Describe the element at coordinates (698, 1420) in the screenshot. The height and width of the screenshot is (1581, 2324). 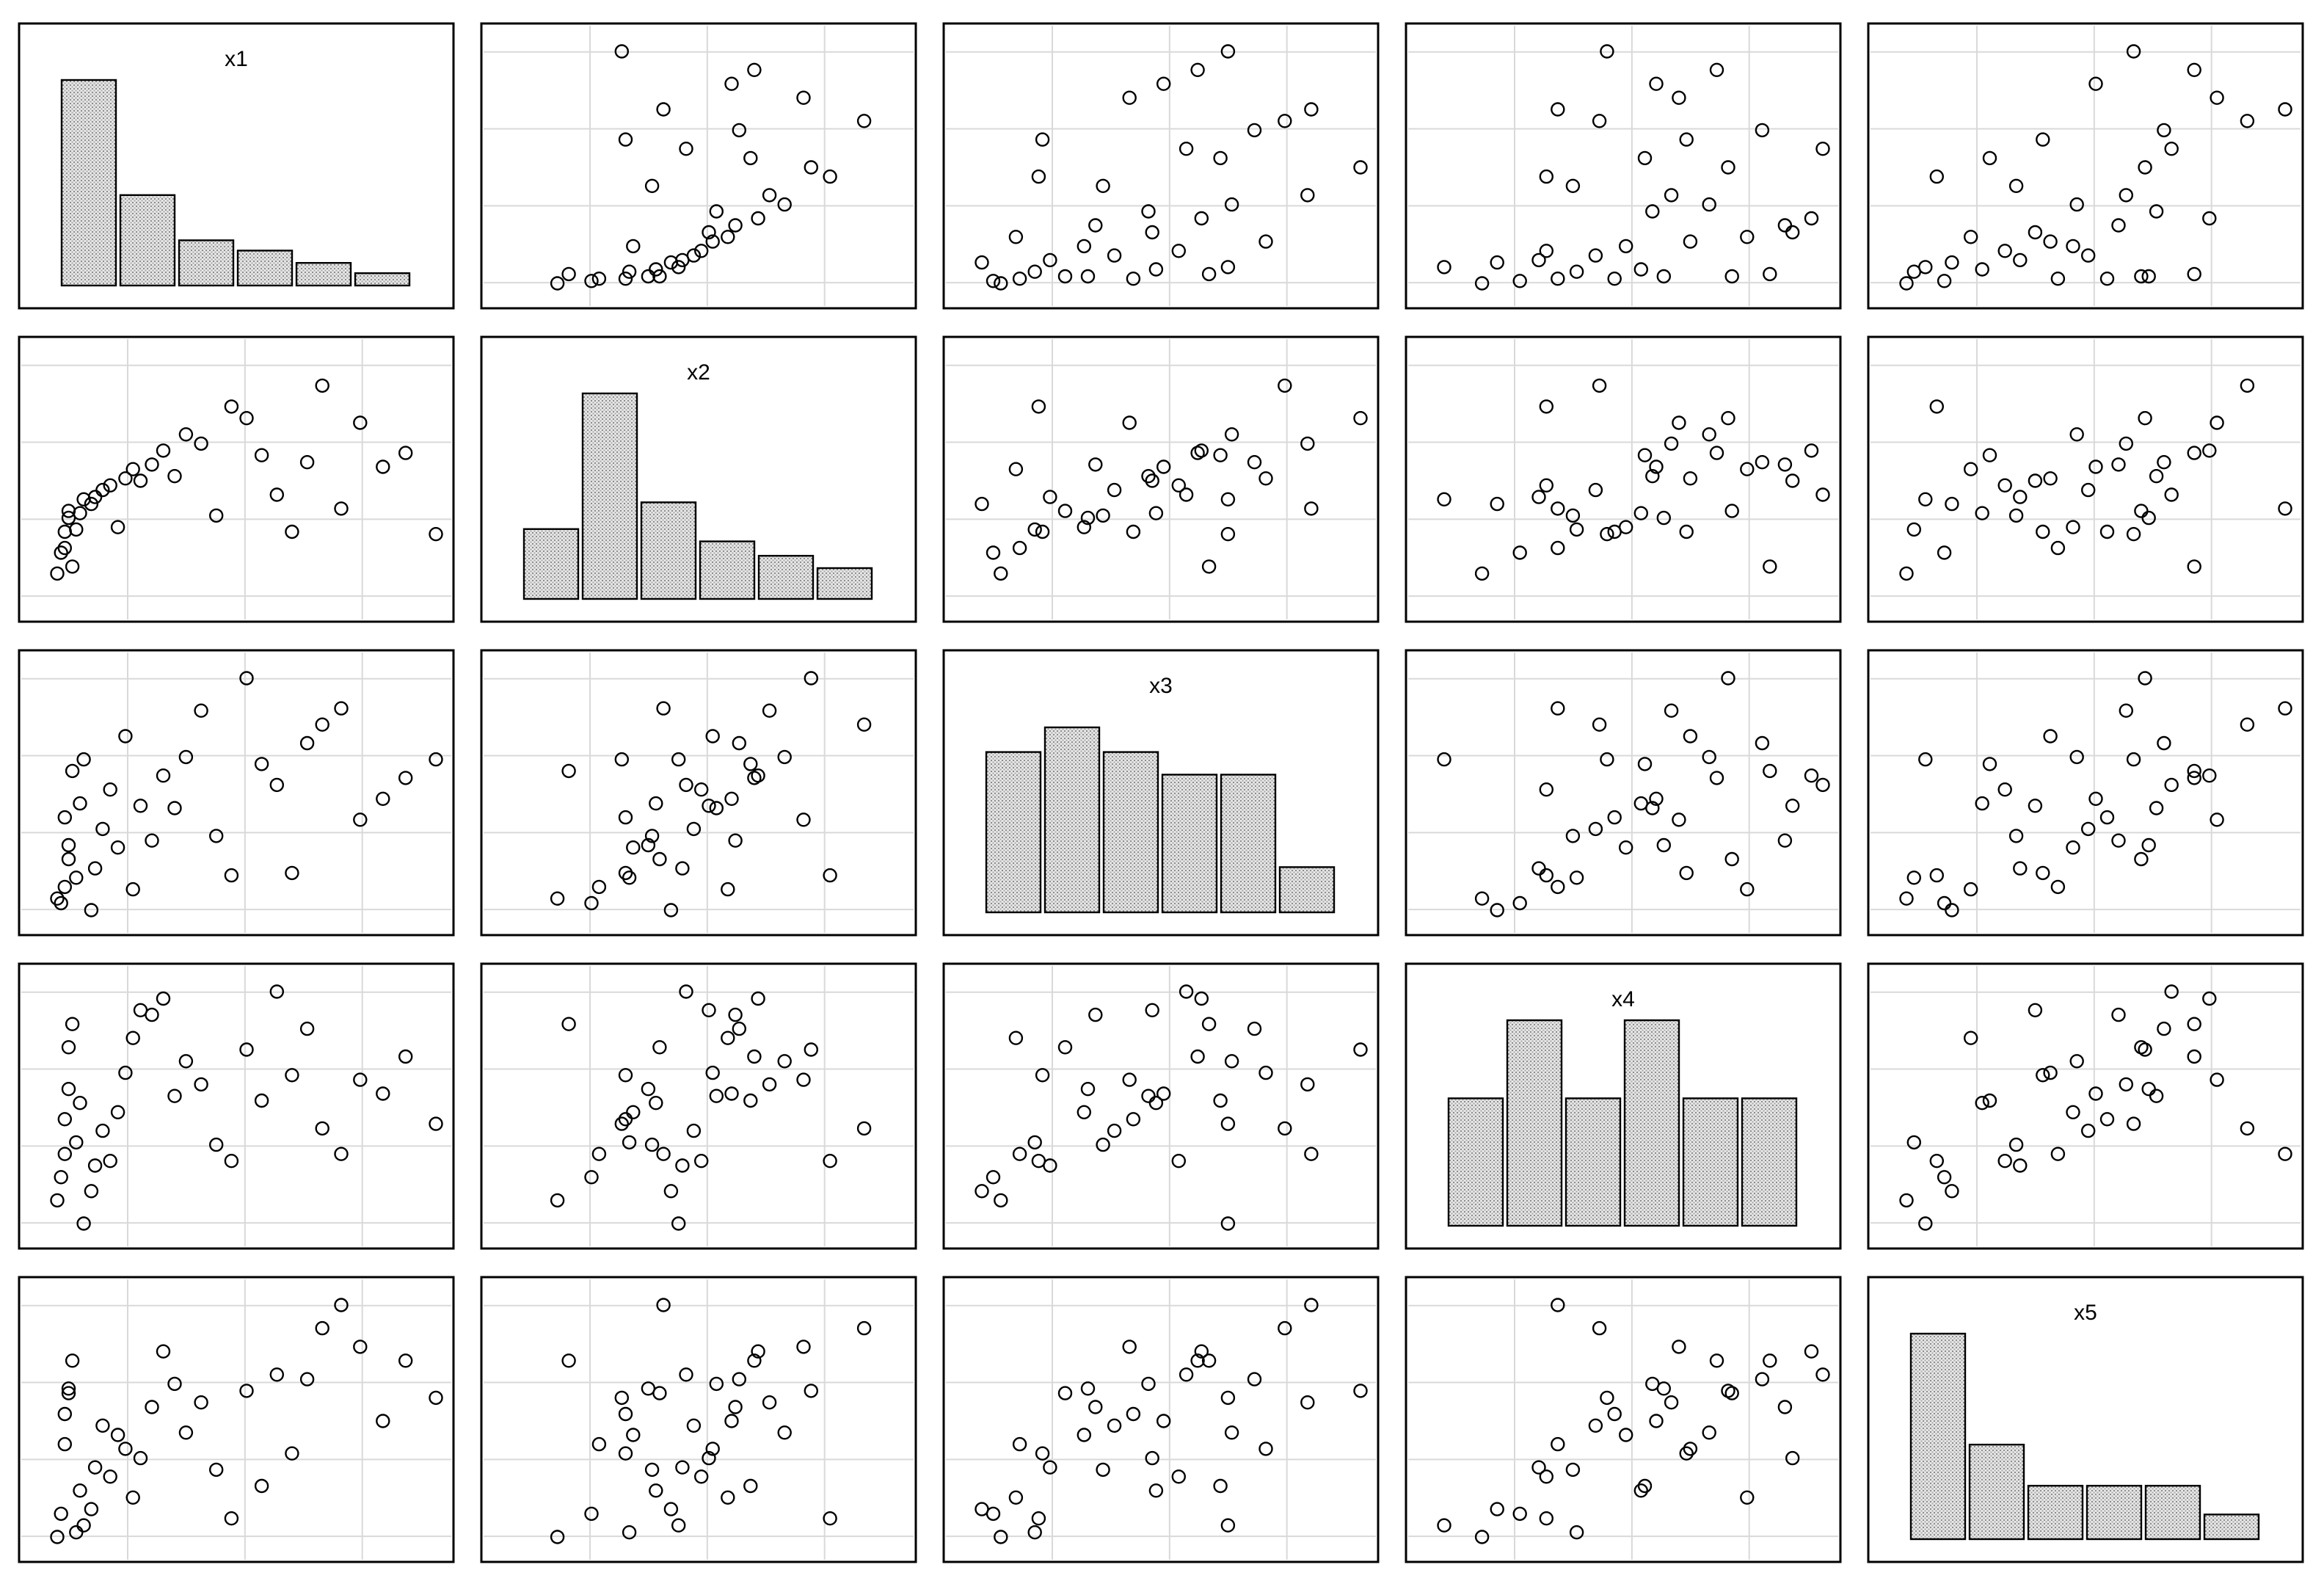
I see `panel-x5-vs-x2` at that location.